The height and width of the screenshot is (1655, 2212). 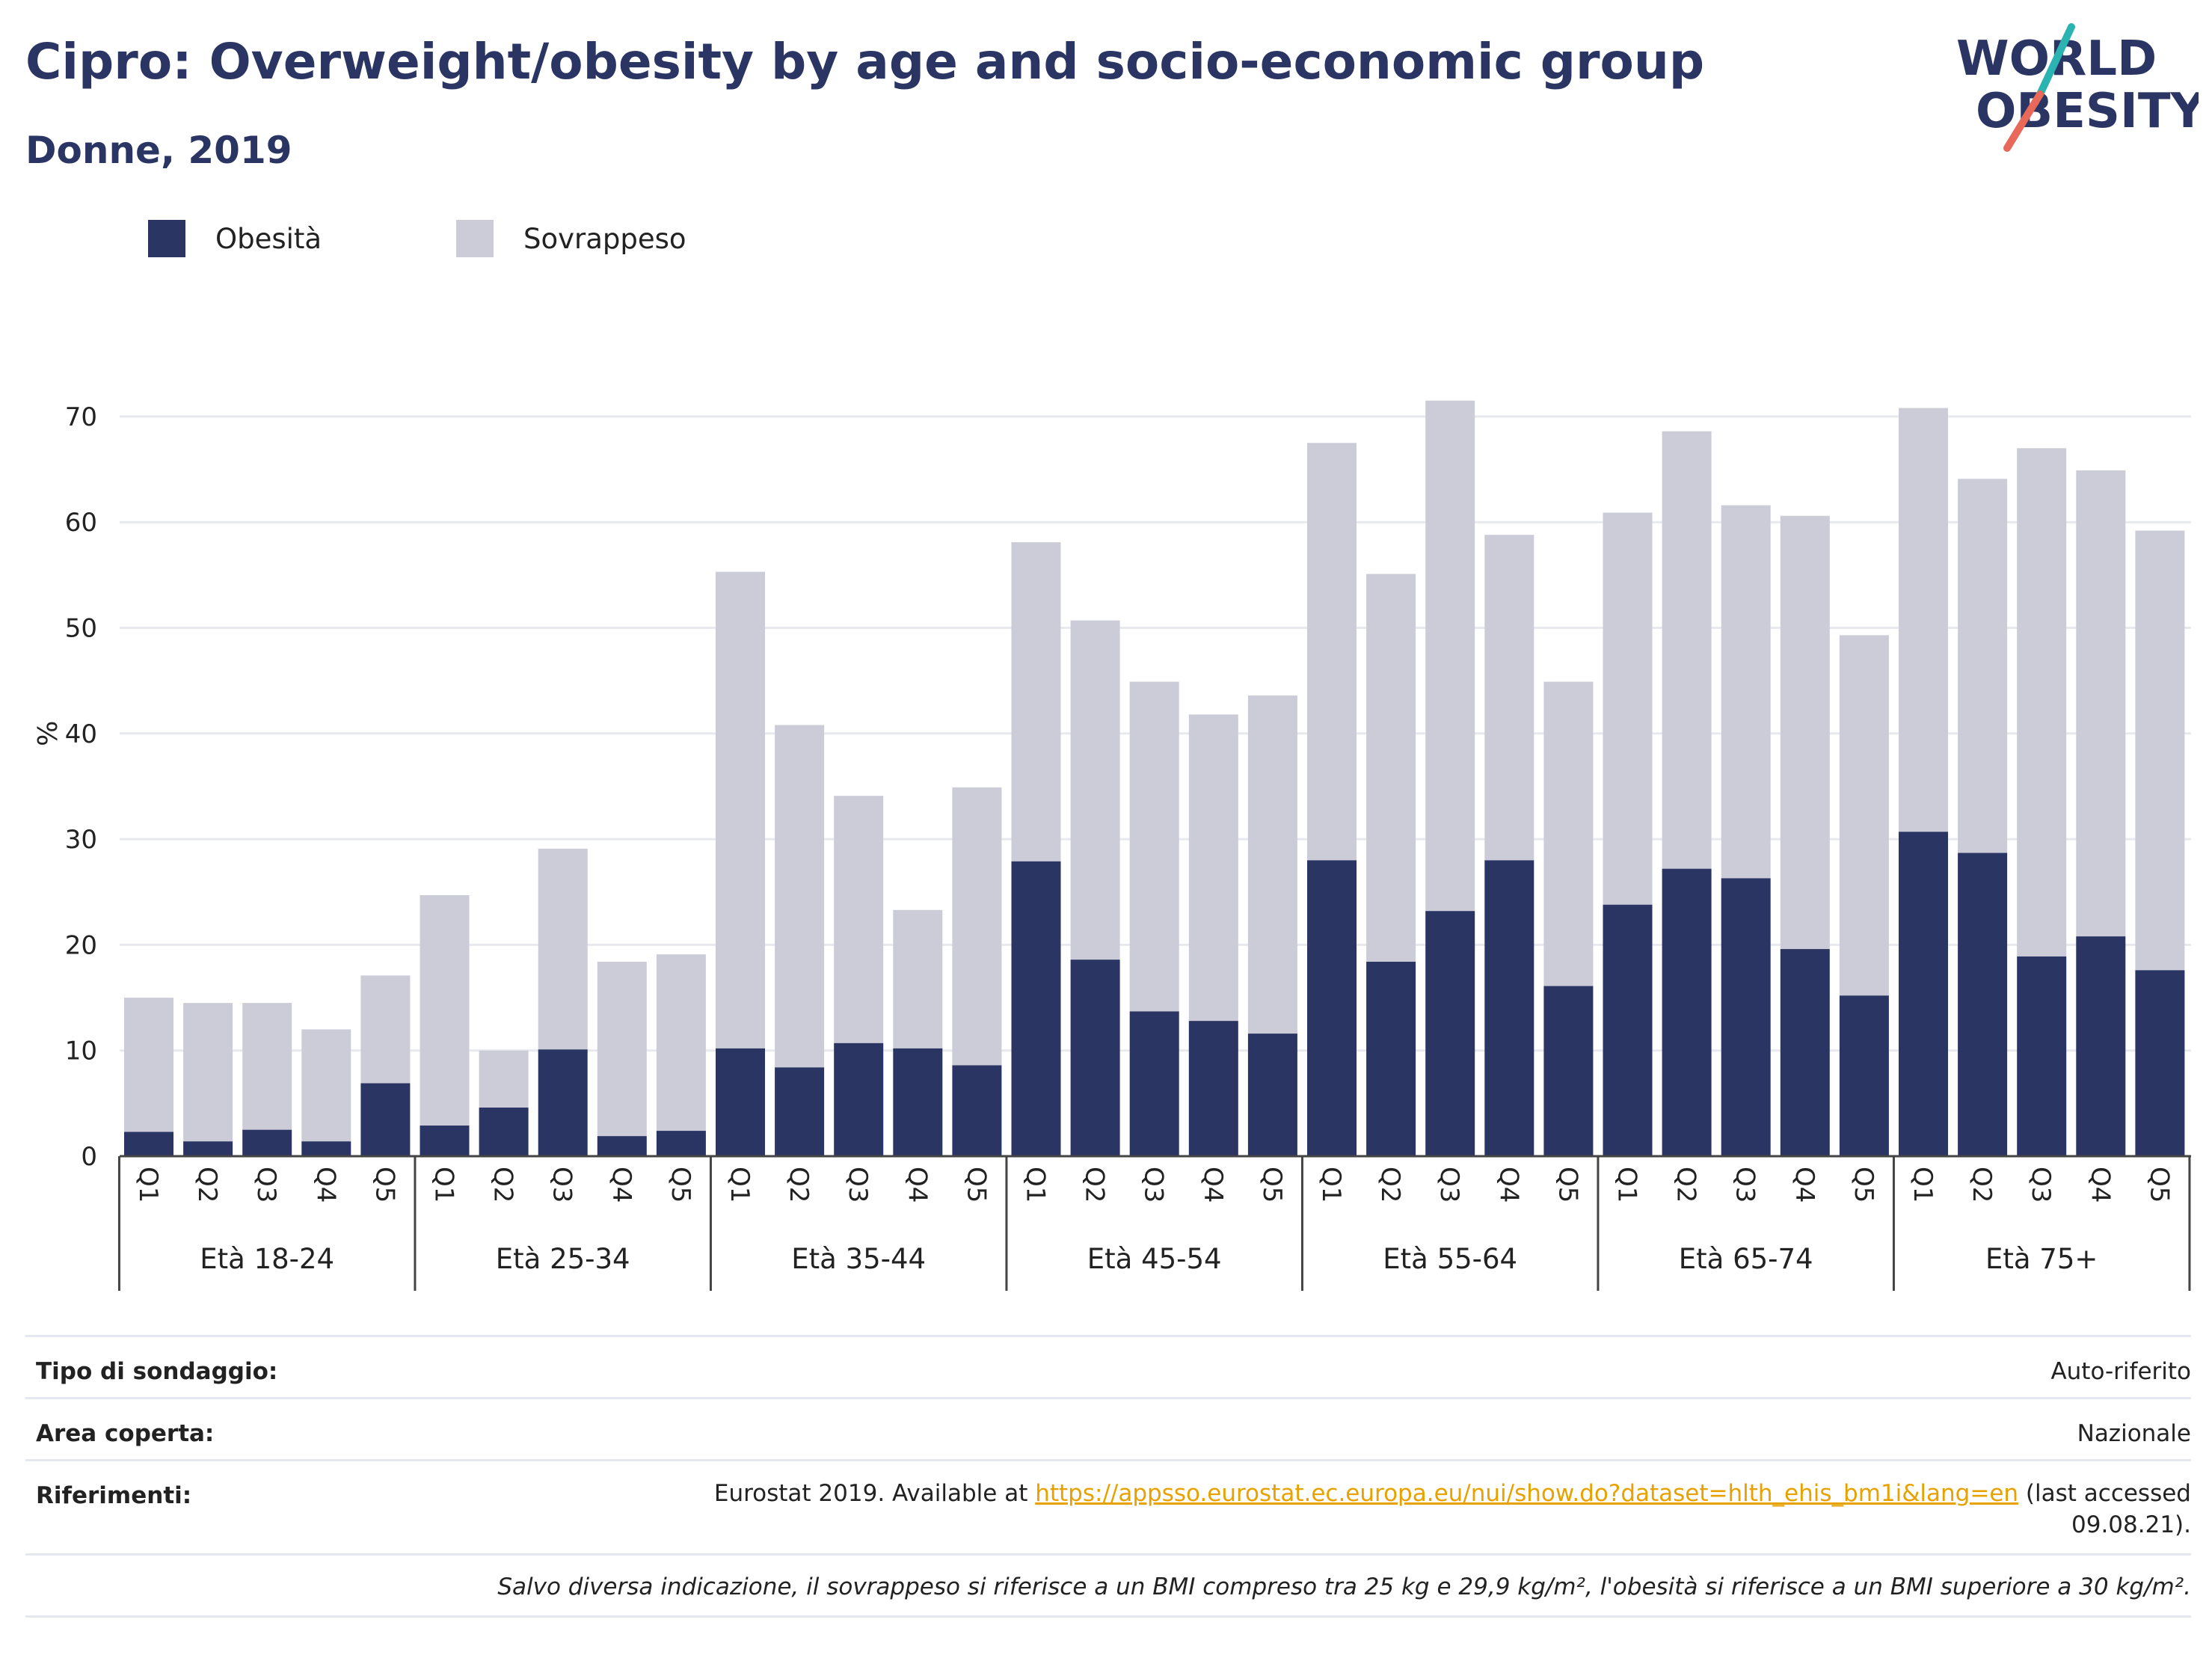 What do you see at coordinates (48, 733) in the screenshot?
I see `y-axis-label: %` at bounding box center [48, 733].